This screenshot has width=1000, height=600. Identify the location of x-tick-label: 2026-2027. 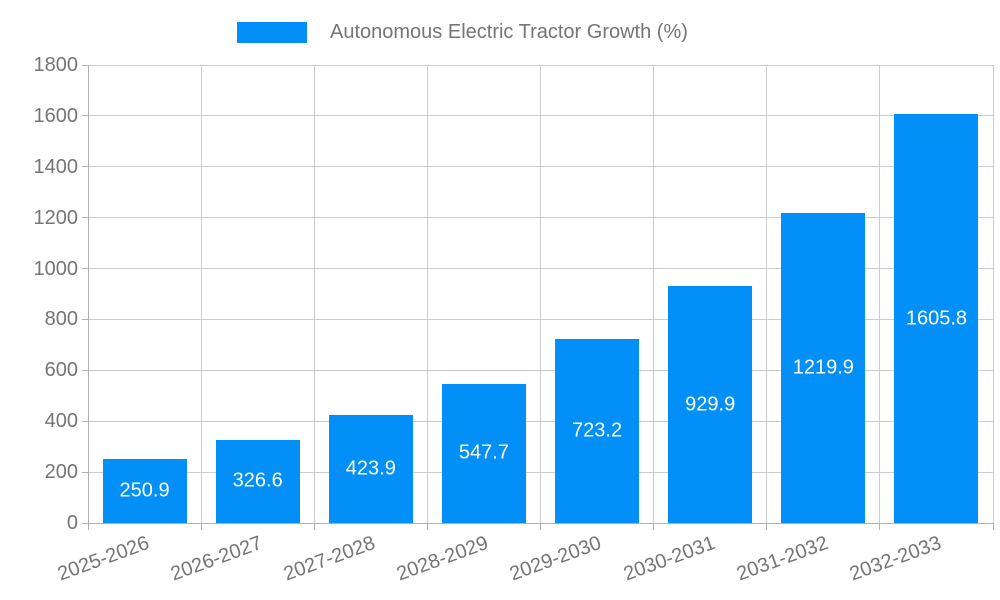
(216, 559).